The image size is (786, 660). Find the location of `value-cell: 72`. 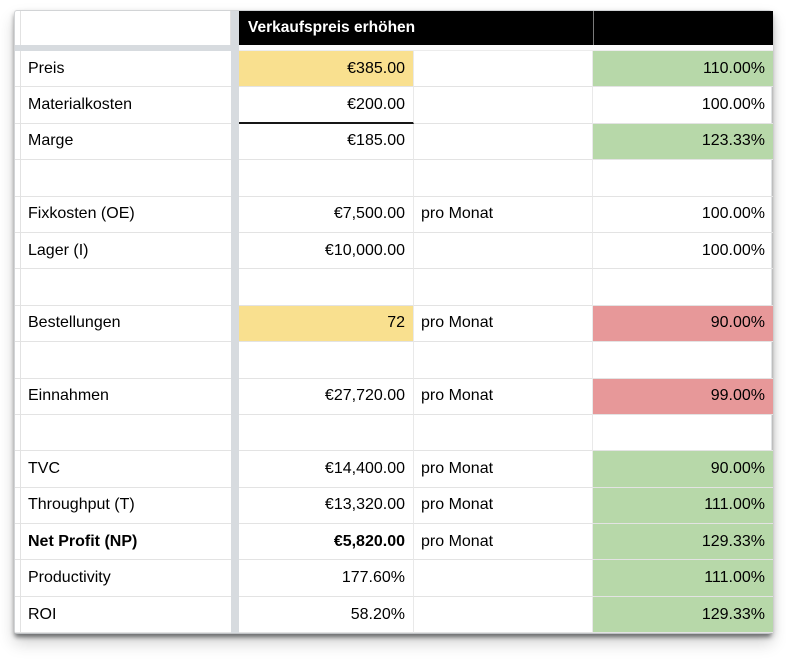

value-cell: 72 is located at coordinates (326, 324).